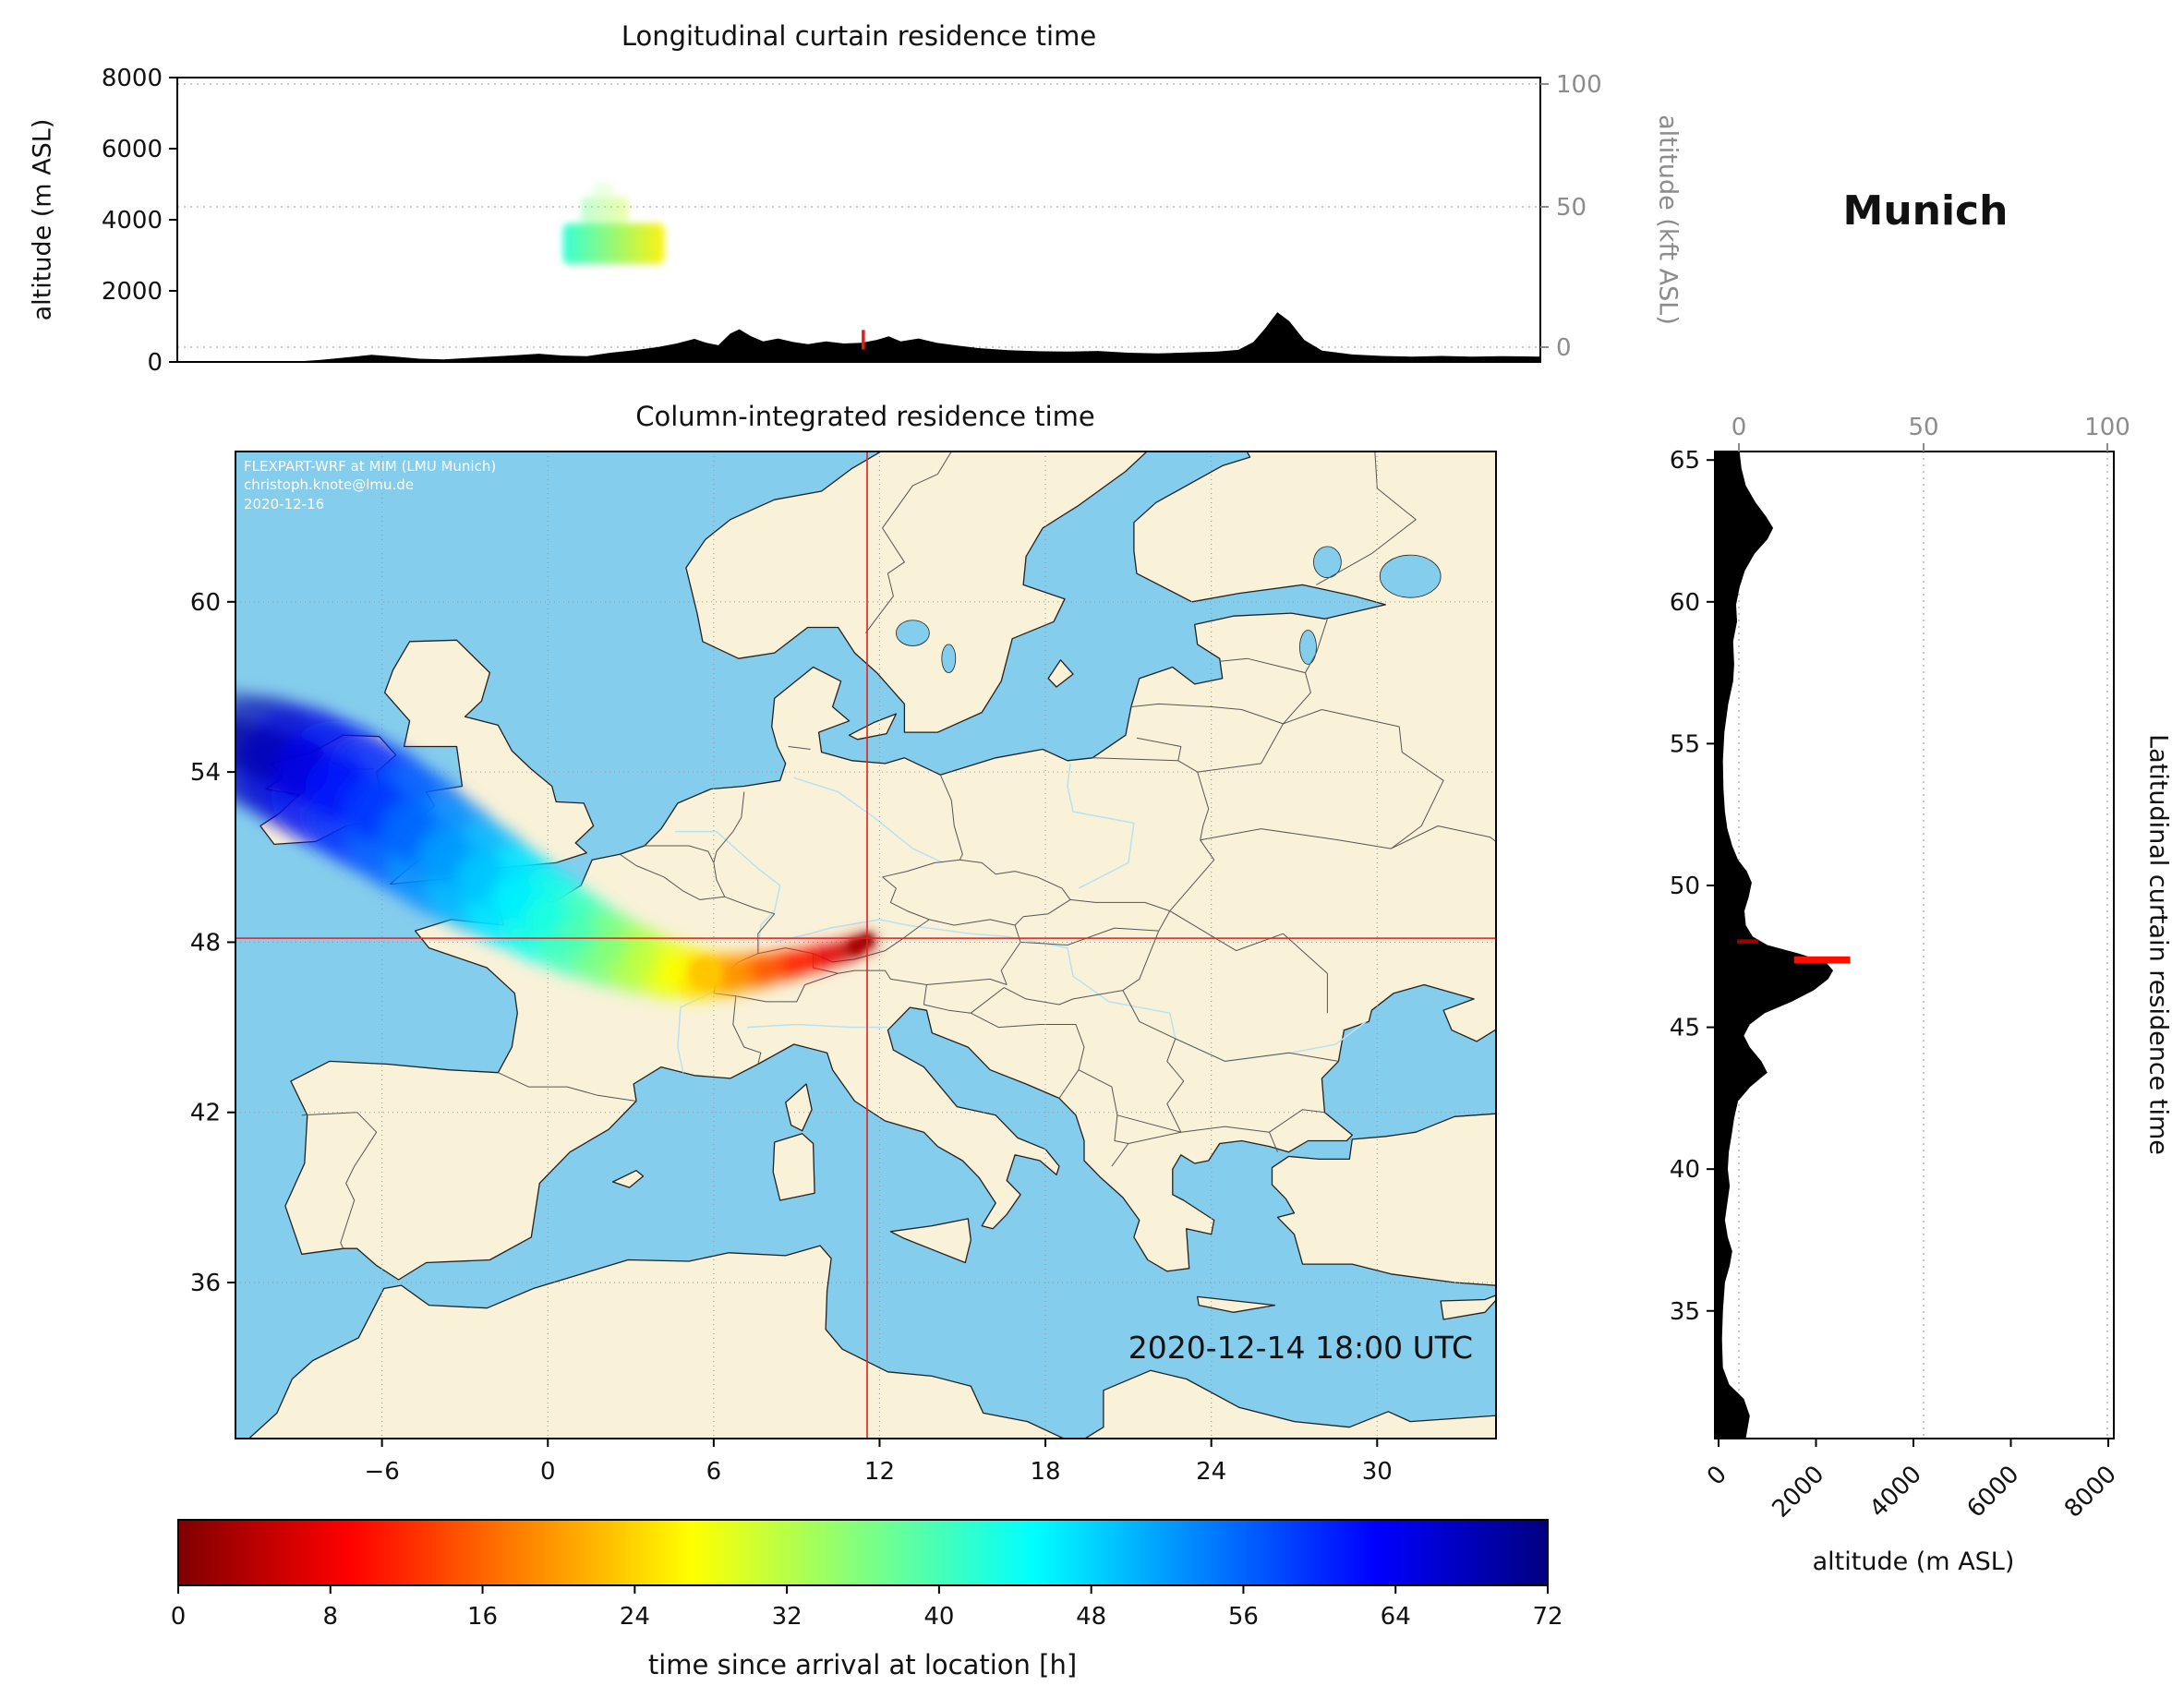 This screenshot has height=1698, width=2184. Describe the element at coordinates (1913, 1561) in the screenshot. I see `latitudinal-x-axis-label: altitude (m ASL)` at that location.